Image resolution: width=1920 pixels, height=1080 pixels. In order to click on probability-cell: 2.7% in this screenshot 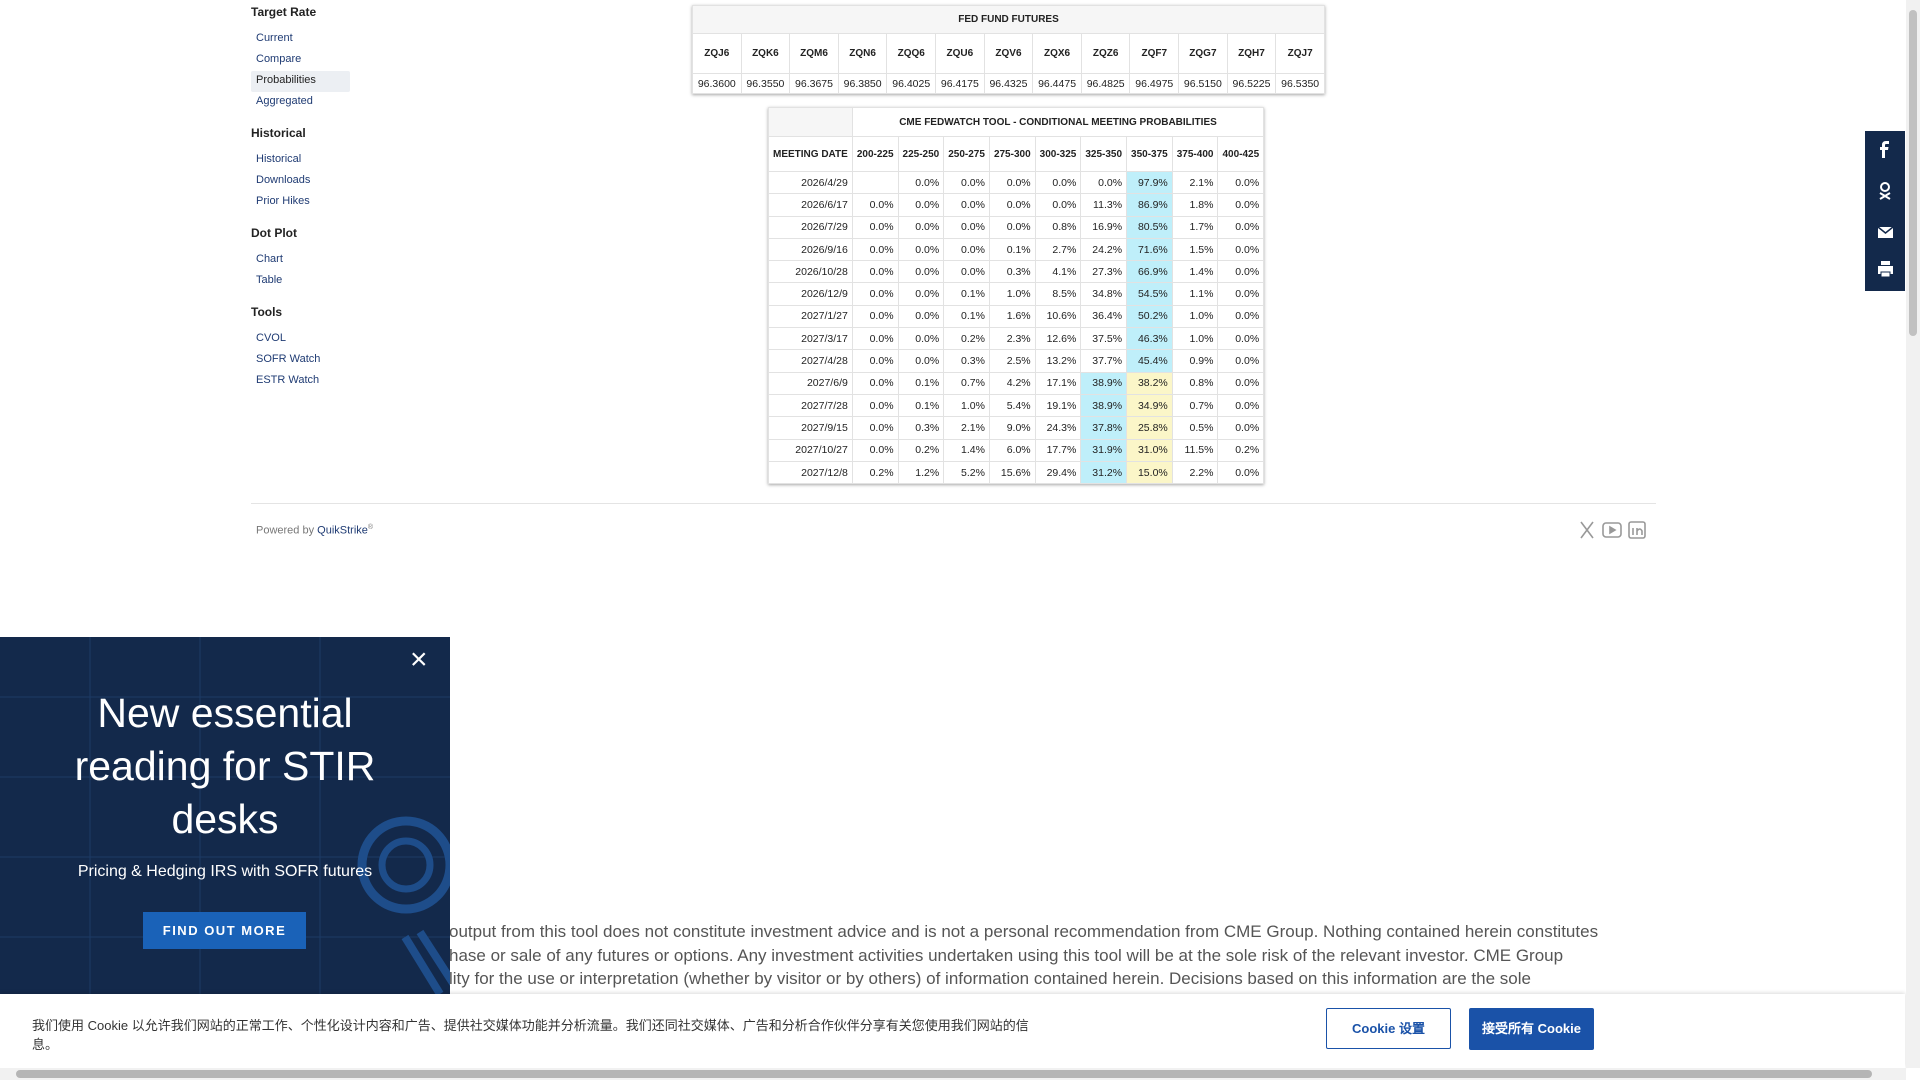, I will do `click(1058, 249)`.